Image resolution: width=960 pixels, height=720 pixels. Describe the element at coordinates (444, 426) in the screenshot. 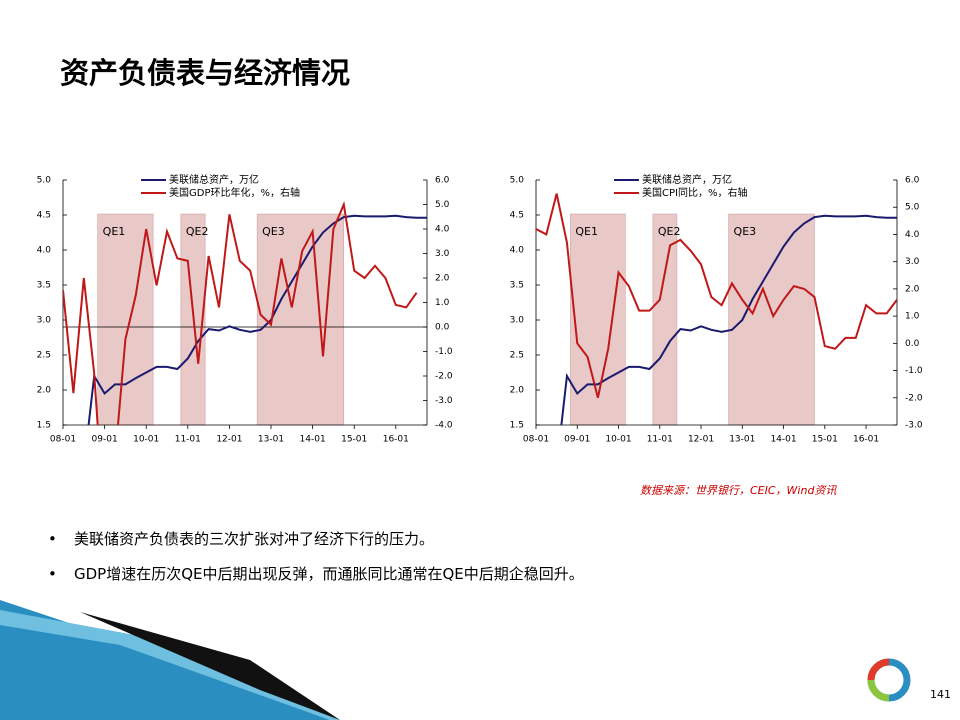

I see `y2-tick-label: -4.0` at that location.